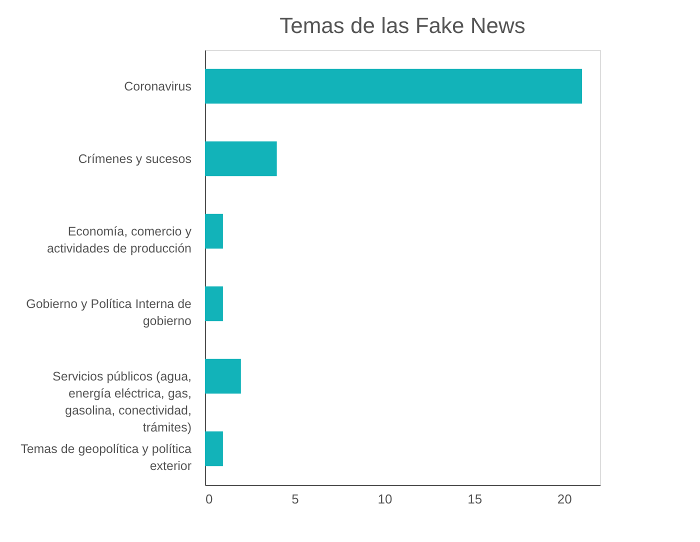 This screenshot has width=700, height=542. What do you see at coordinates (385, 499) in the screenshot?
I see `x-tick-label: 10` at bounding box center [385, 499].